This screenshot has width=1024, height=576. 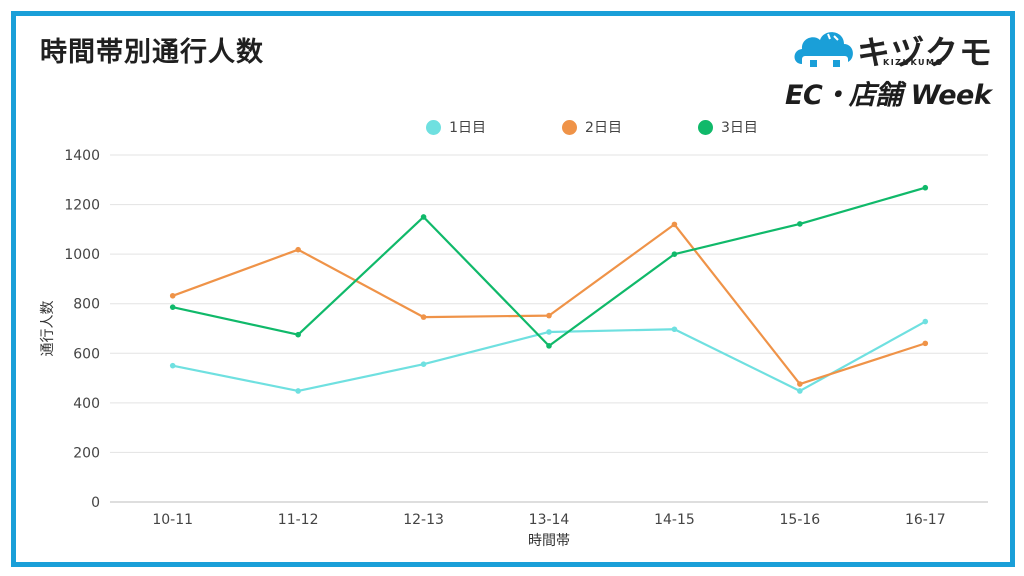 What do you see at coordinates (423, 520) in the screenshot?
I see `x-tick-label: 12-13` at bounding box center [423, 520].